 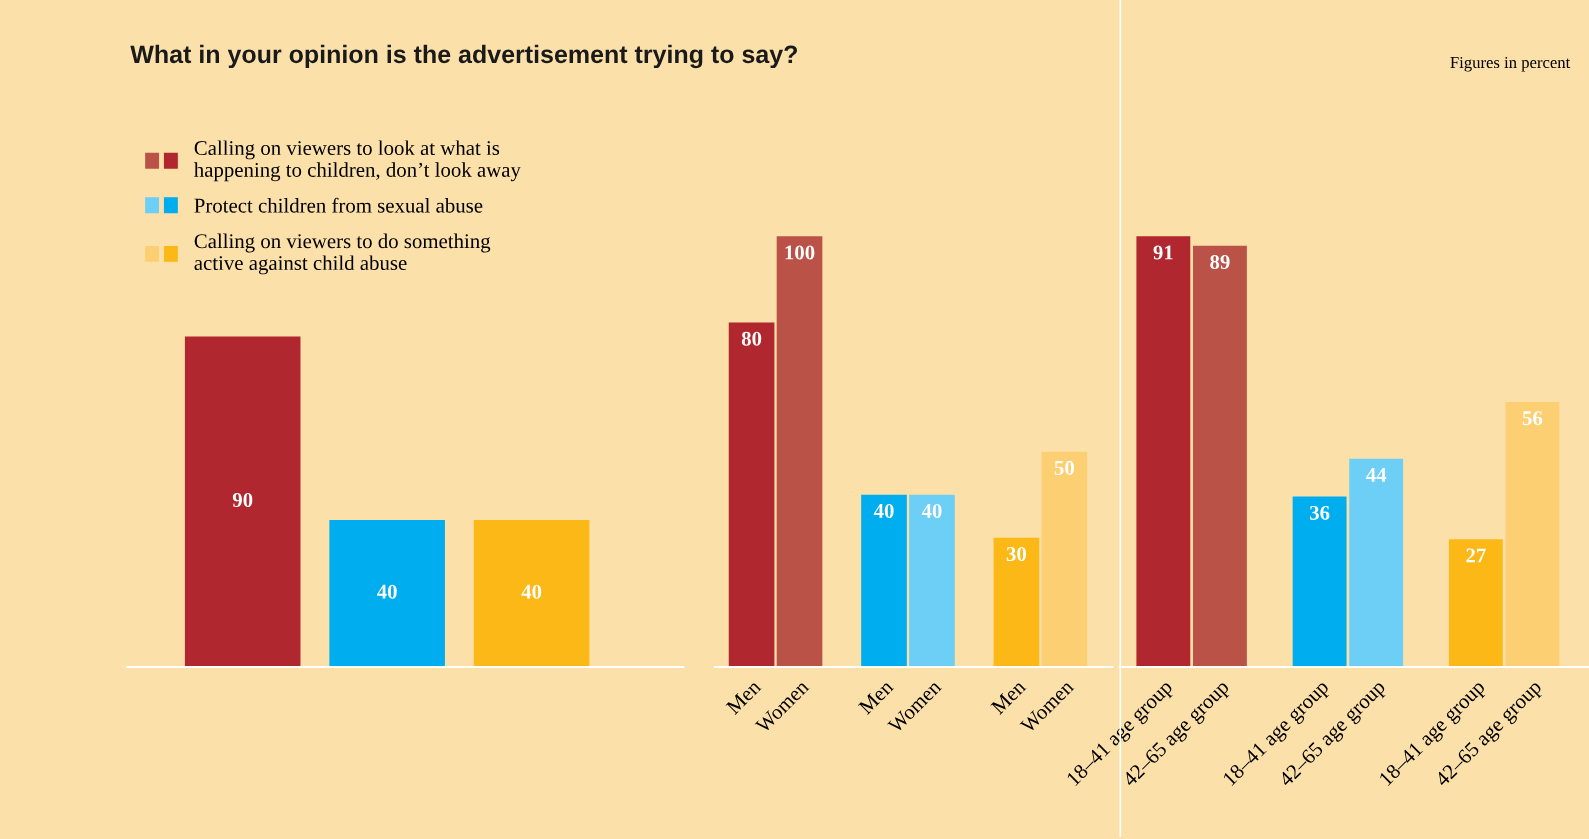 I want to click on legend-label: Calling on viewers to do something active against child abuse, so click(x=342, y=254).